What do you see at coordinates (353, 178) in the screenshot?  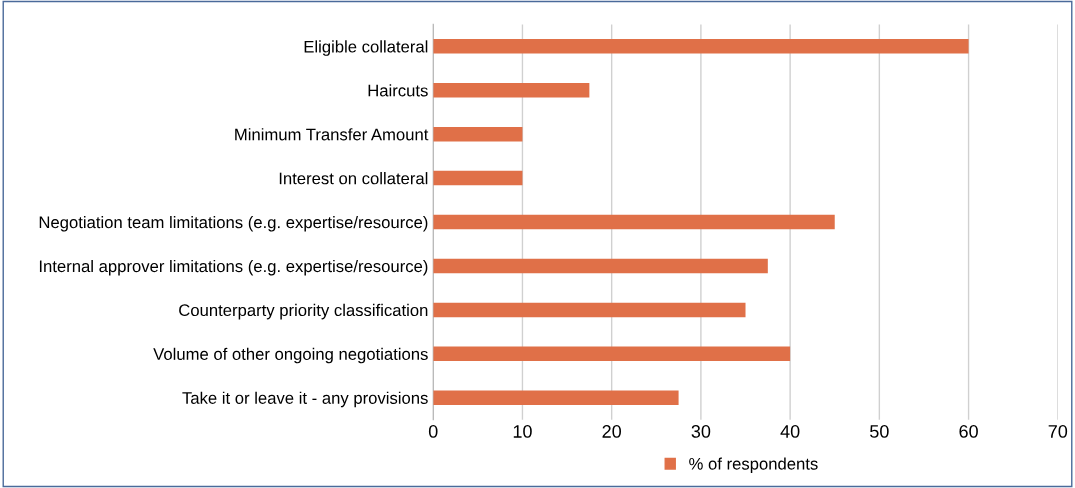 I see `y-tick-label: Interest on collateral` at bounding box center [353, 178].